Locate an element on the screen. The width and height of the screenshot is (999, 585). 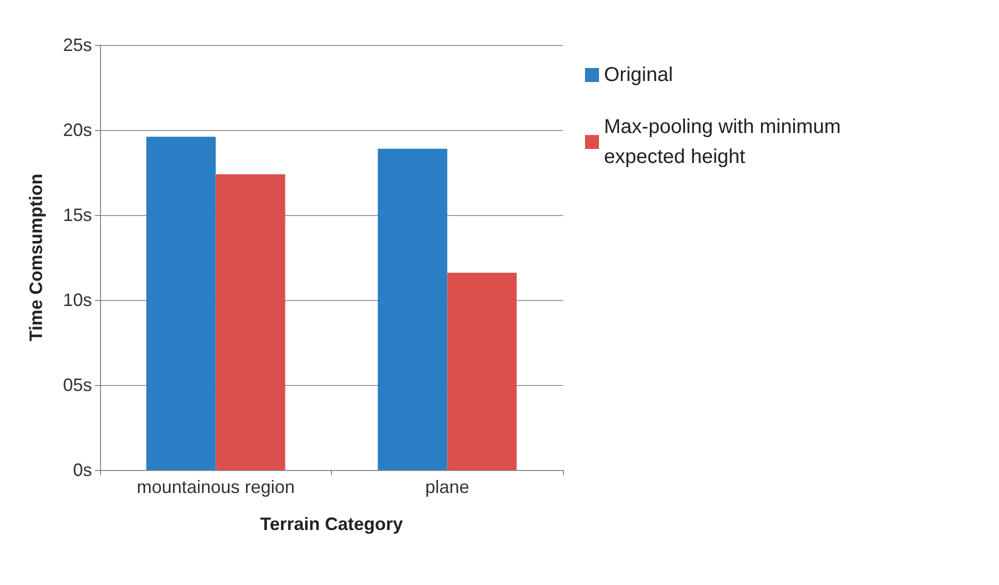
x-axis-title: Terrain Category is located at coordinates (331, 524).